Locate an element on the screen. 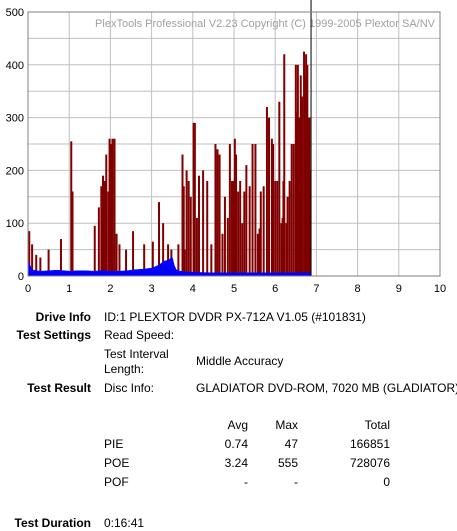  pie-series is located at coordinates (169, 266).